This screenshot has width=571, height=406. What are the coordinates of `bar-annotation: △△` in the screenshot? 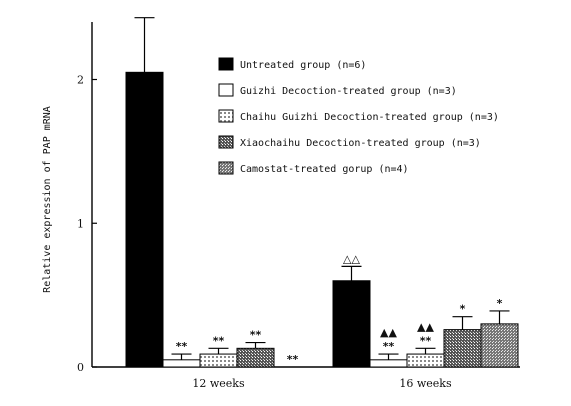 It's located at (351, 258).